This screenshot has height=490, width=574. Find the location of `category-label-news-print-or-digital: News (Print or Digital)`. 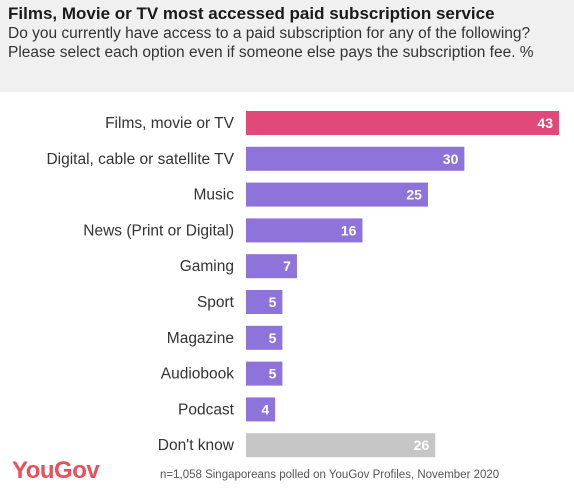

category-label-news-print-or-digital: News (Print or Digital) is located at coordinates (158, 230).